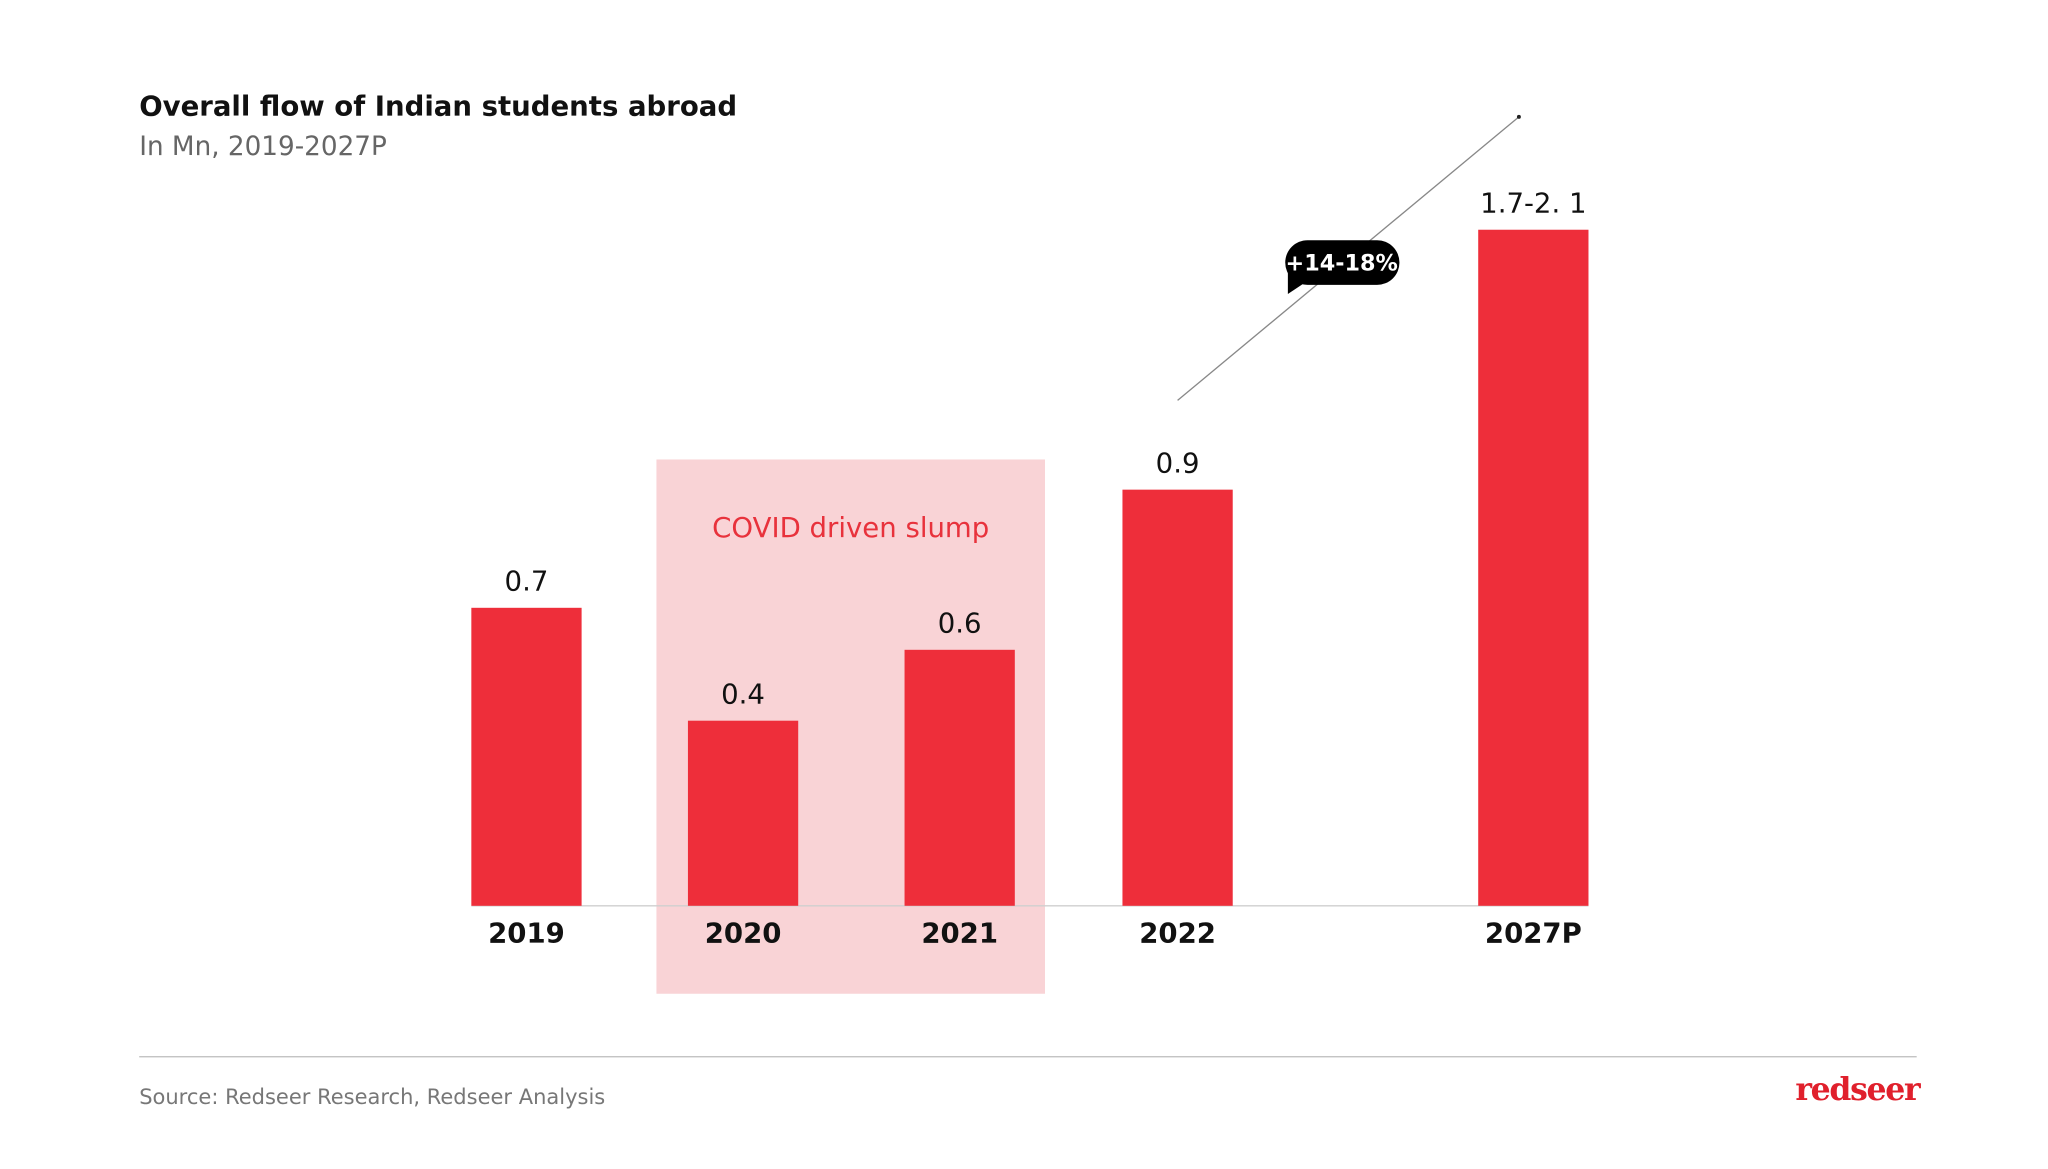  What do you see at coordinates (959, 934) in the screenshot?
I see `x-tick-label-2021: 2021` at bounding box center [959, 934].